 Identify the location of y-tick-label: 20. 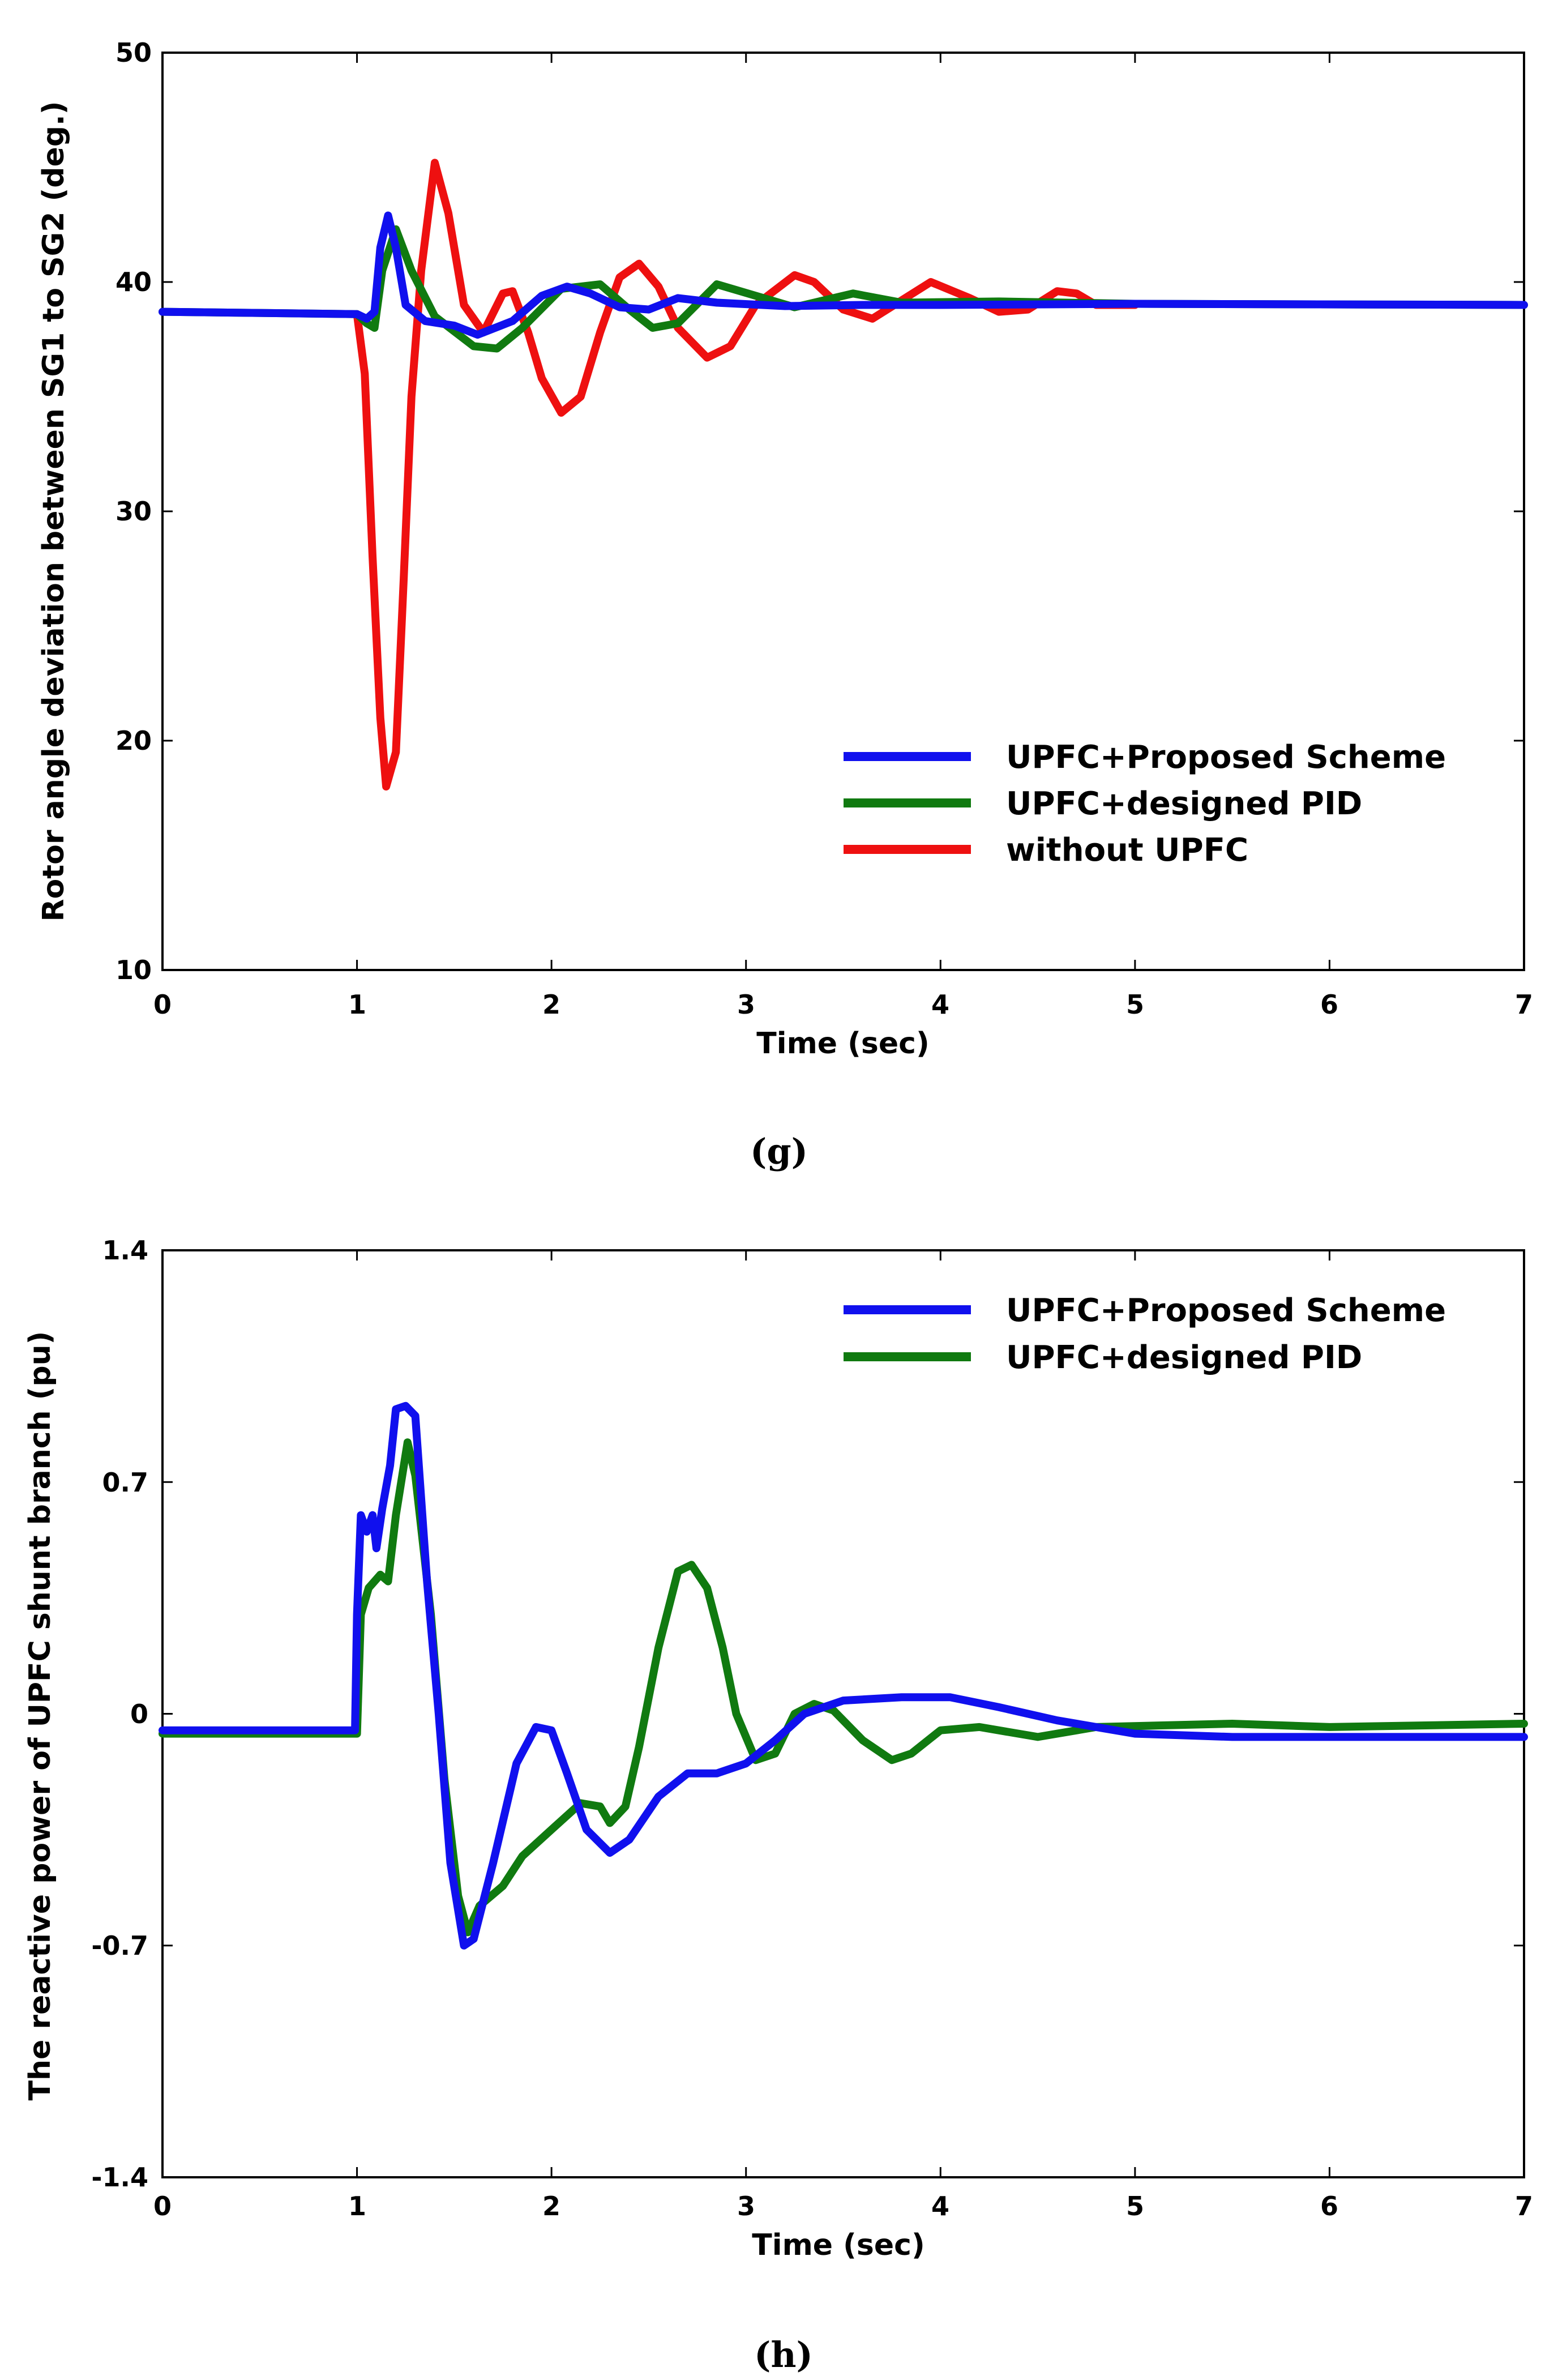
(133, 740).